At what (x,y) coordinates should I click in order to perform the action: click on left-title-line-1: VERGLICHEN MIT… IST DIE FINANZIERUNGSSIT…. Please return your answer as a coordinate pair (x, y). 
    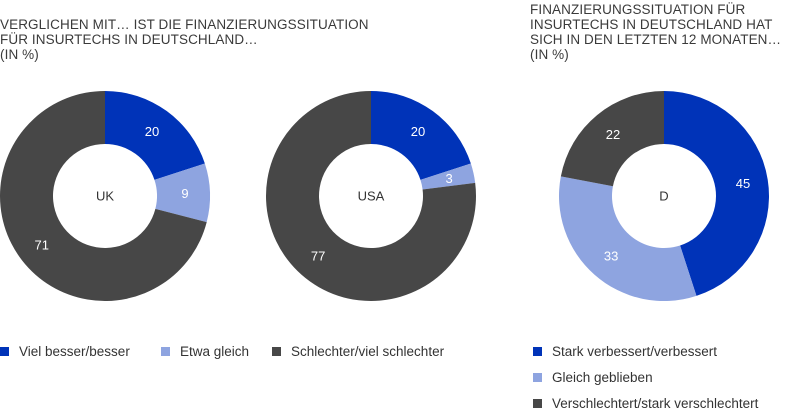
    Looking at the image, I should click on (184, 24).